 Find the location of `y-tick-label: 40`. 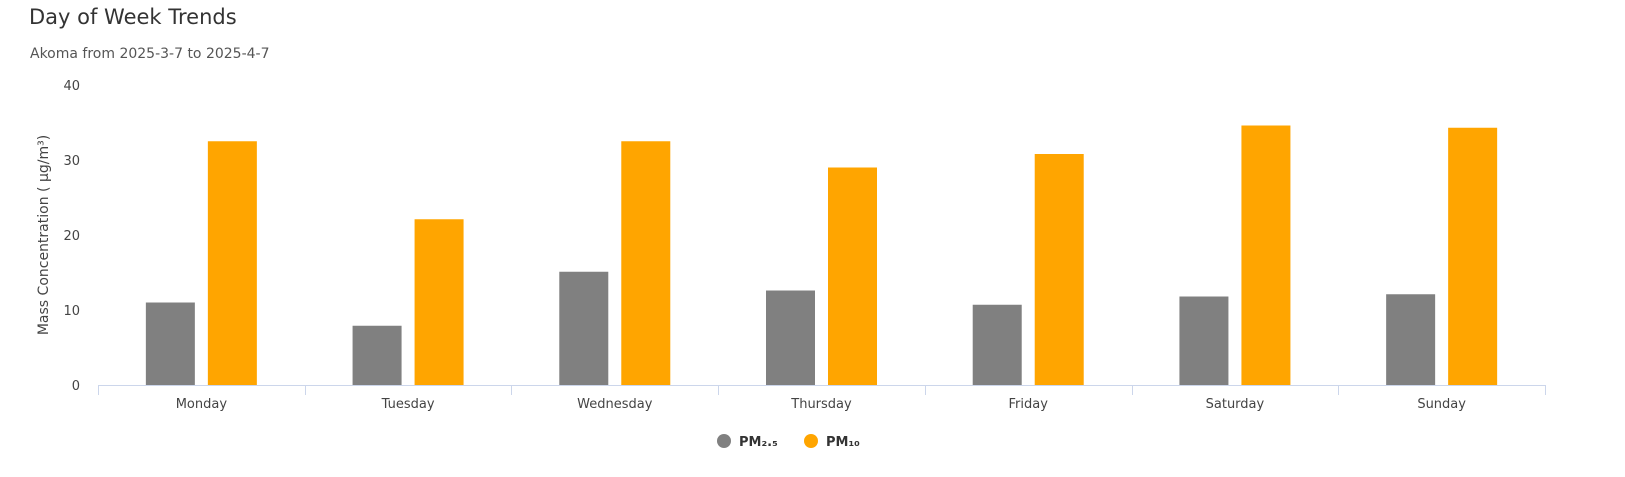

y-tick-label: 40 is located at coordinates (71, 86).